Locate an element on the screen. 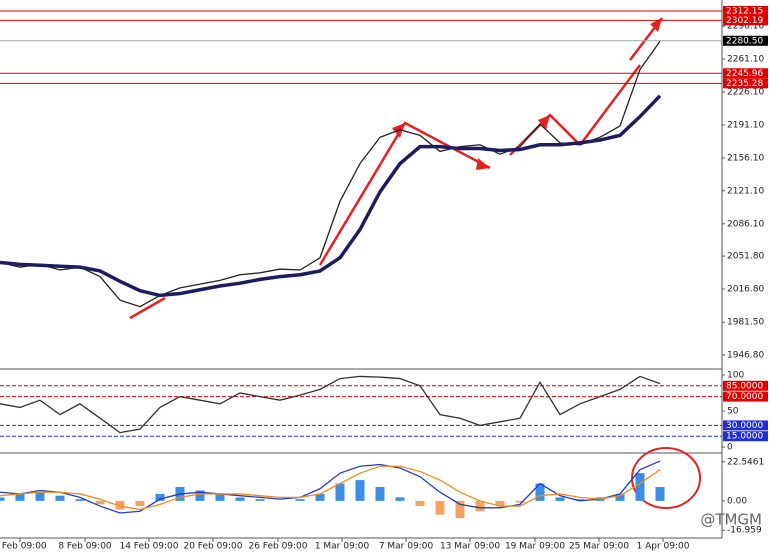 The width and height of the screenshot is (770, 553). y-tick-label: 1981.50 is located at coordinates (745, 323).